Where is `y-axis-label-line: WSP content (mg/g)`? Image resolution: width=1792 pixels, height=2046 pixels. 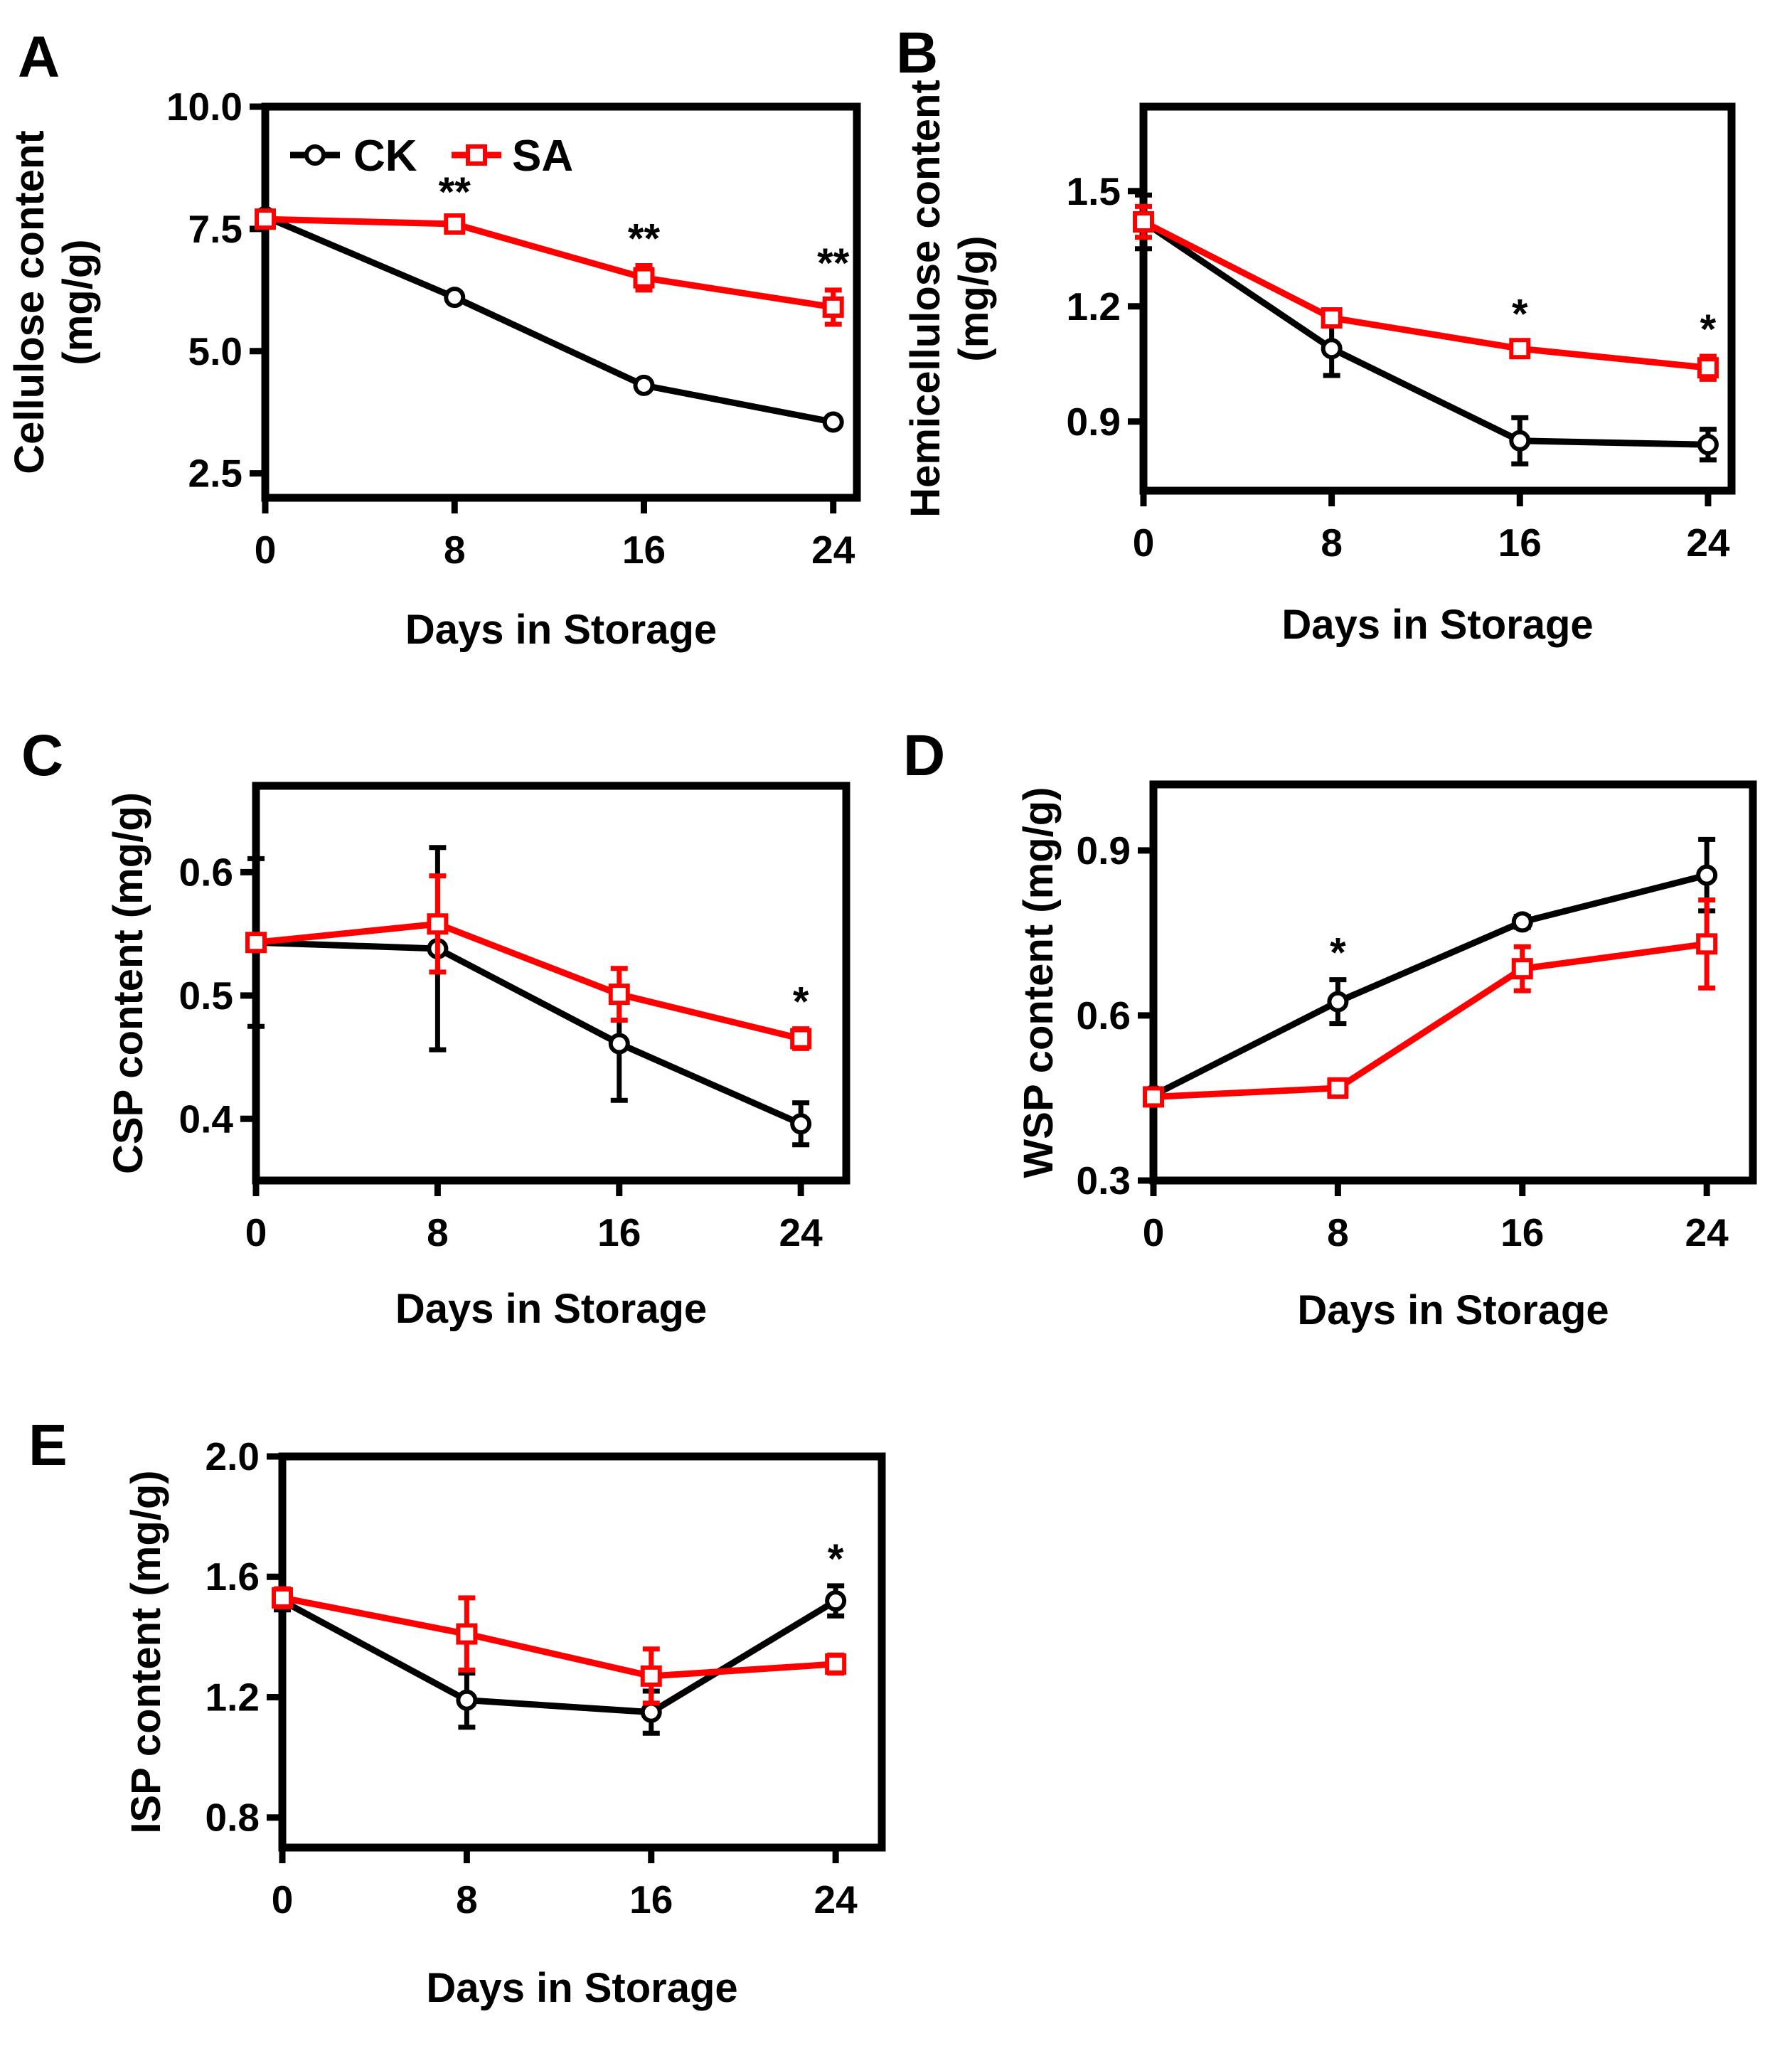 y-axis-label-line: WSP content (mg/g) is located at coordinates (1038, 983).